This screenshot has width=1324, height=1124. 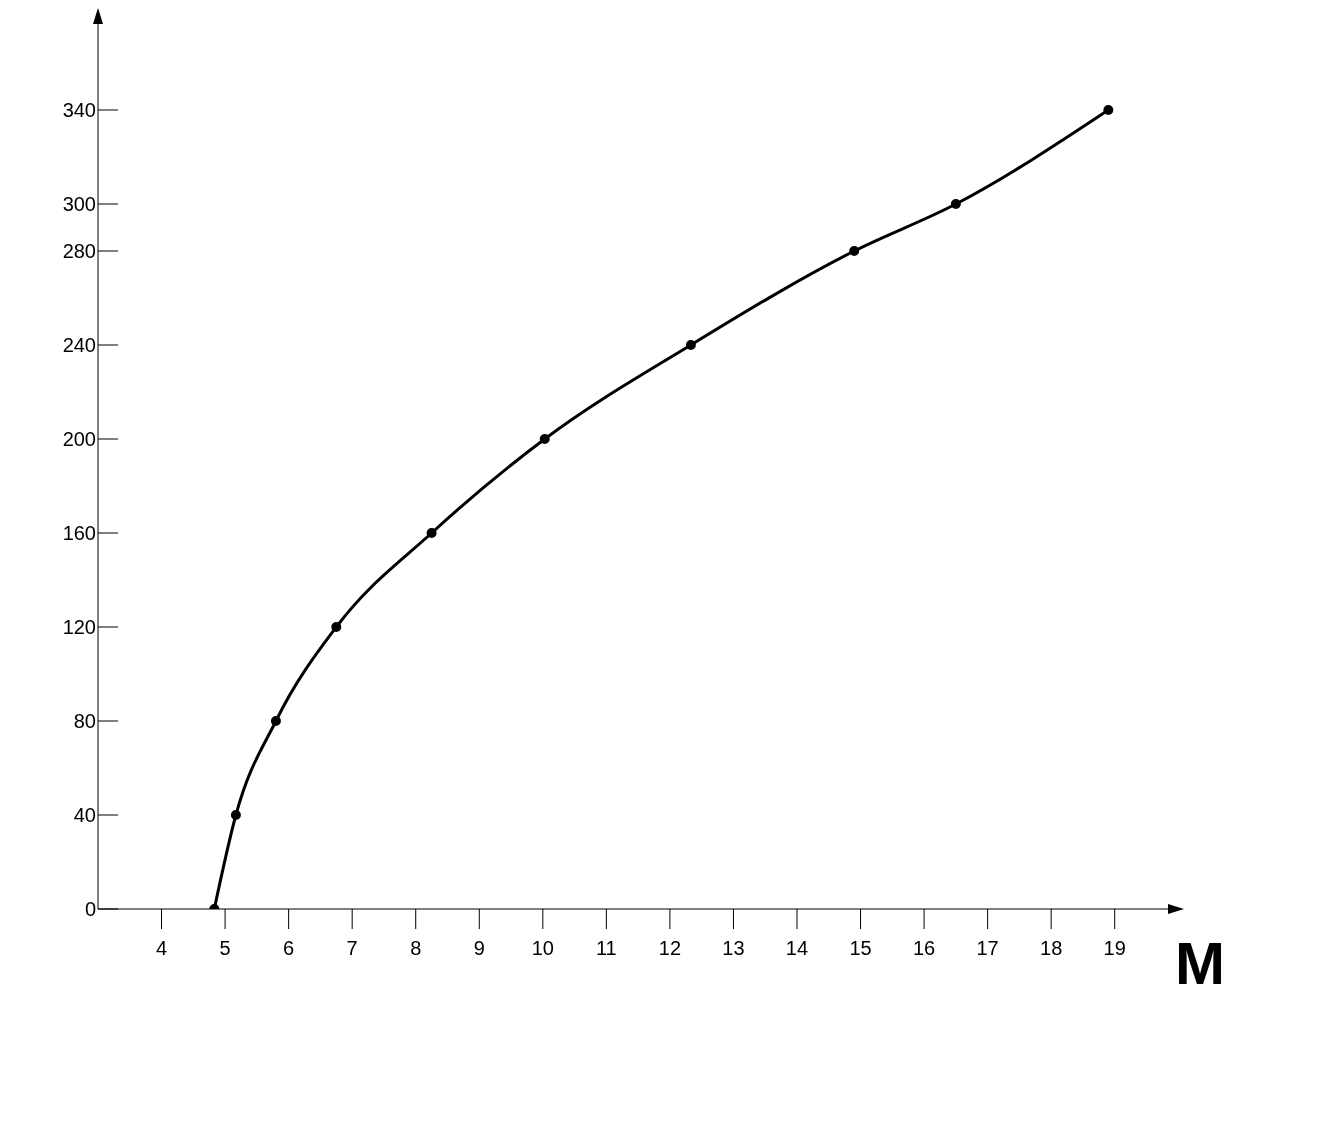 I want to click on y-tick-label: 240, so click(x=79, y=345).